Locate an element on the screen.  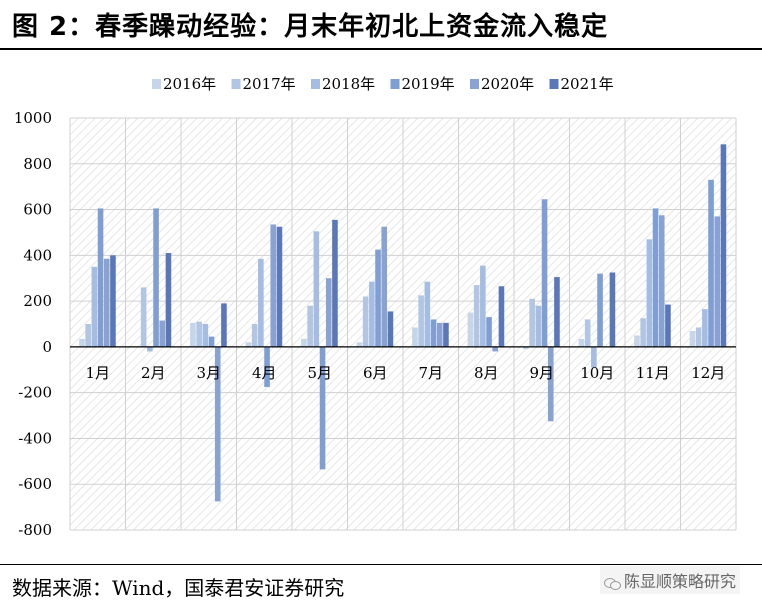
legend-label: 2017年 is located at coordinates (269, 84).